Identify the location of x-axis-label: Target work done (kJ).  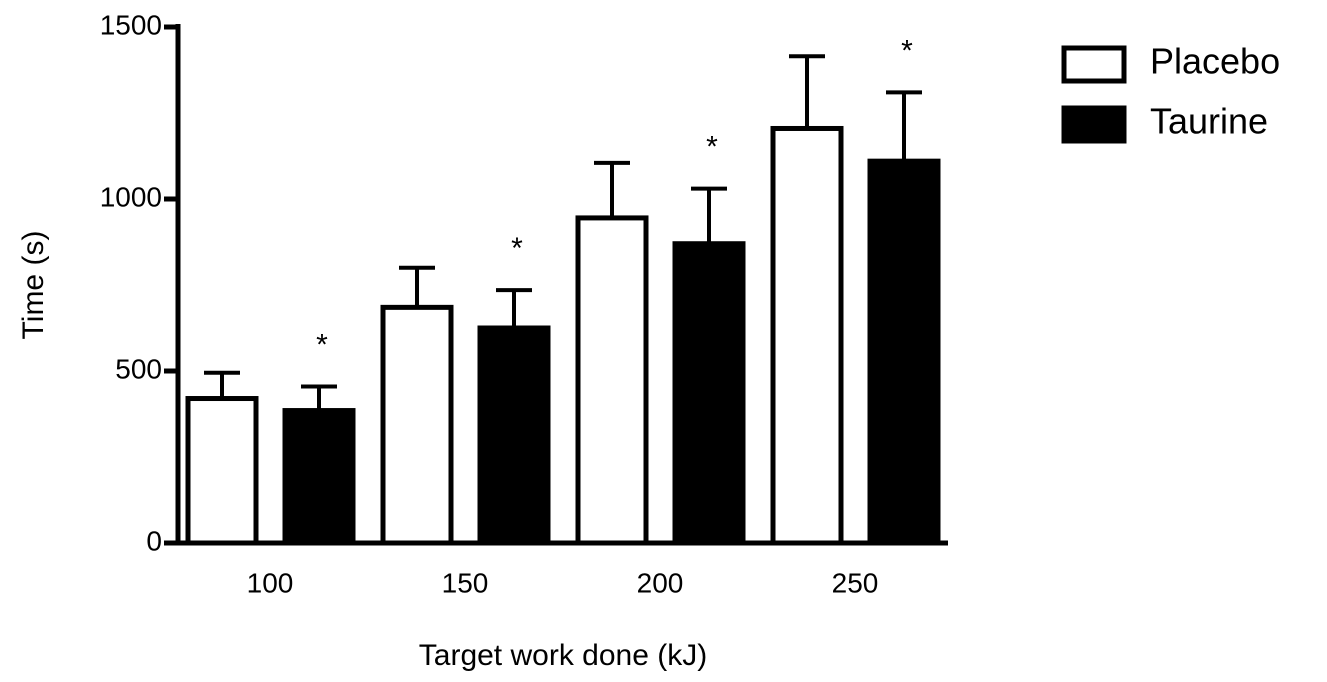
(563, 655).